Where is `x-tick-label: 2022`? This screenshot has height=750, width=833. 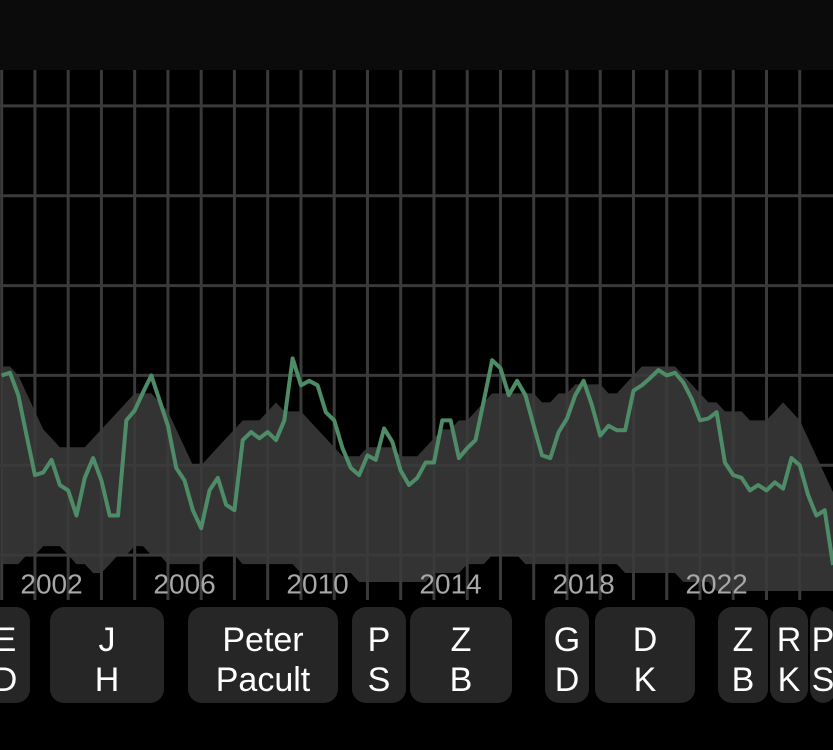 x-tick-label: 2022 is located at coordinates (716, 583).